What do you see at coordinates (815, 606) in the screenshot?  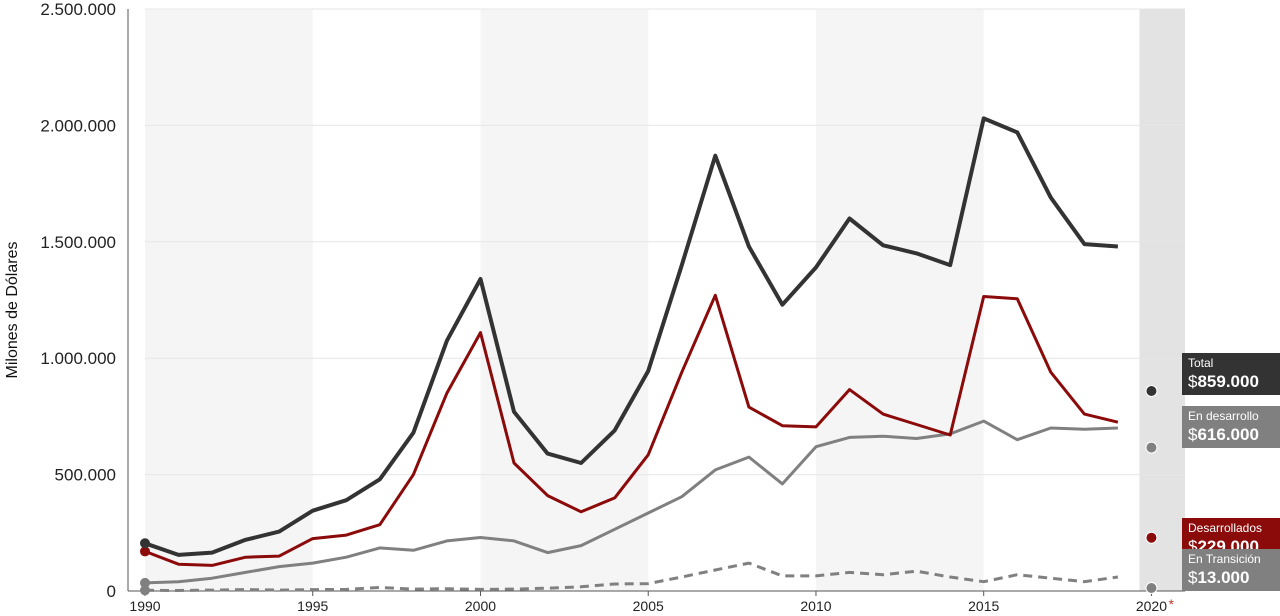 I see `x-tick-label: 2010` at bounding box center [815, 606].